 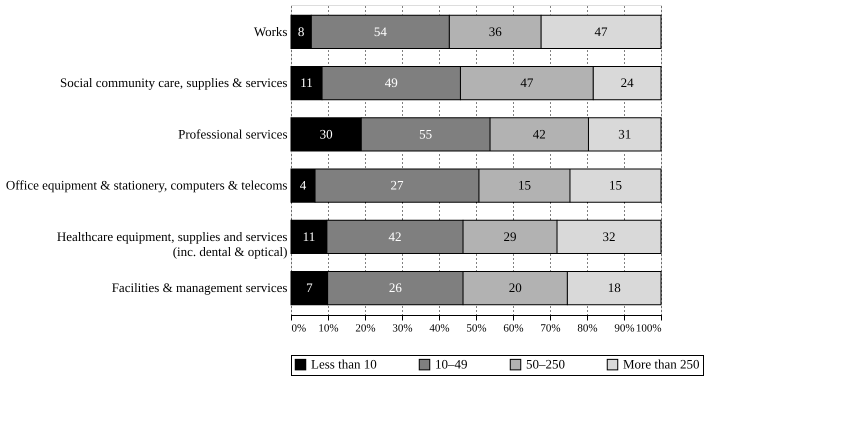 I want to click on annotation: 54, so click(x=381, y=31).